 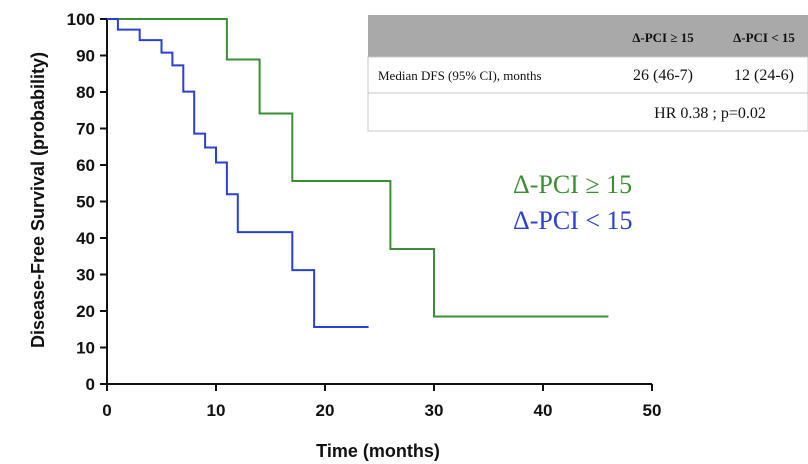 I want to click on x-tick-label: 10, so click(x=216, y=410).